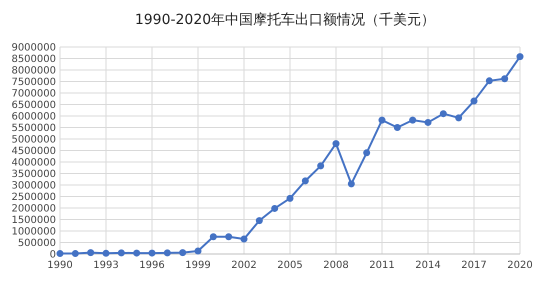 The image size is (553, 290). What do you see at coordinates (33, 117) in the screenshot?
I see `y-tick-label: 6000000` at bounding box center [33, 117].